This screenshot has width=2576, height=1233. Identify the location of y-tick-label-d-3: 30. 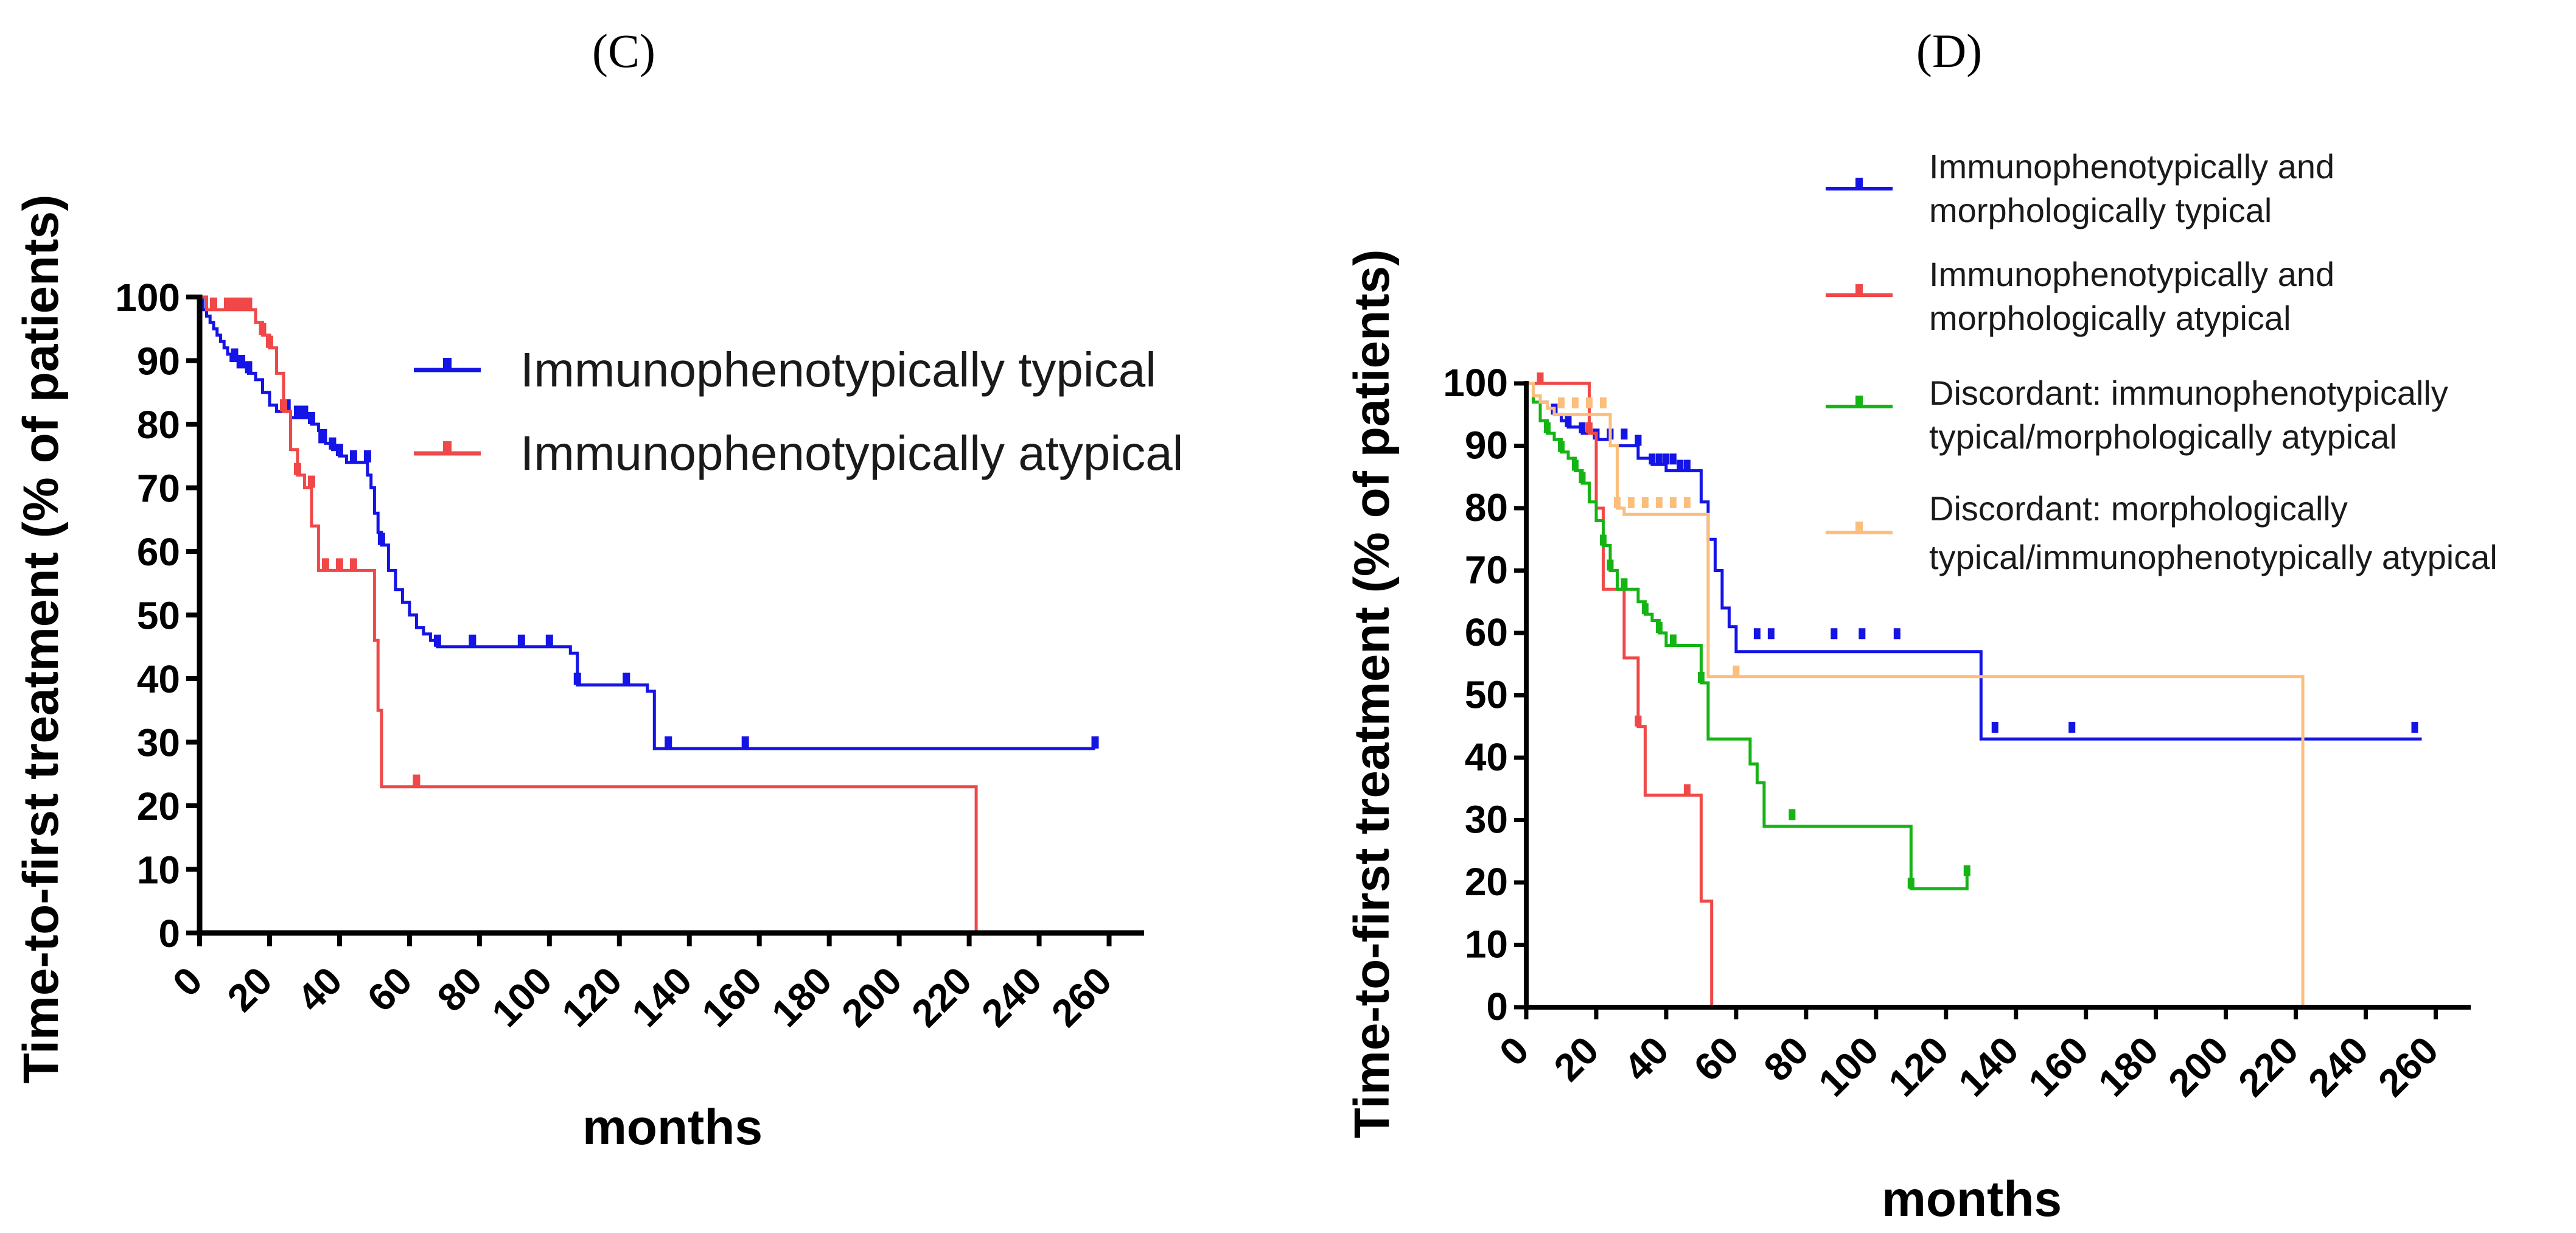
(1486, 819).